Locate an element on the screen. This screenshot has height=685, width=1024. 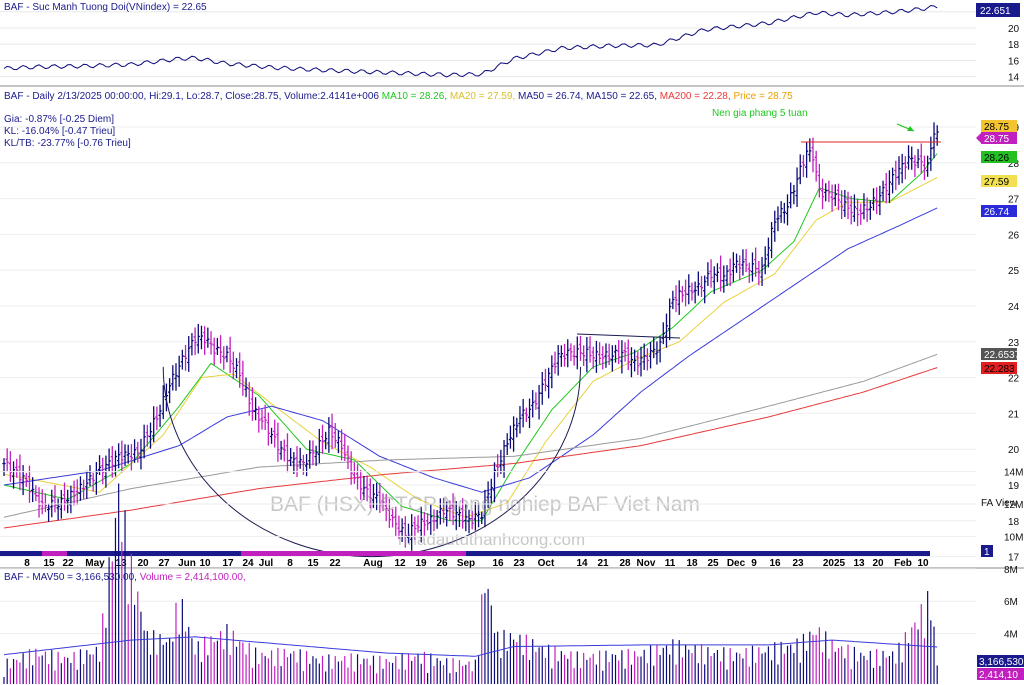
volume-tick-label: 8M is located at coordinates (1011, 570).